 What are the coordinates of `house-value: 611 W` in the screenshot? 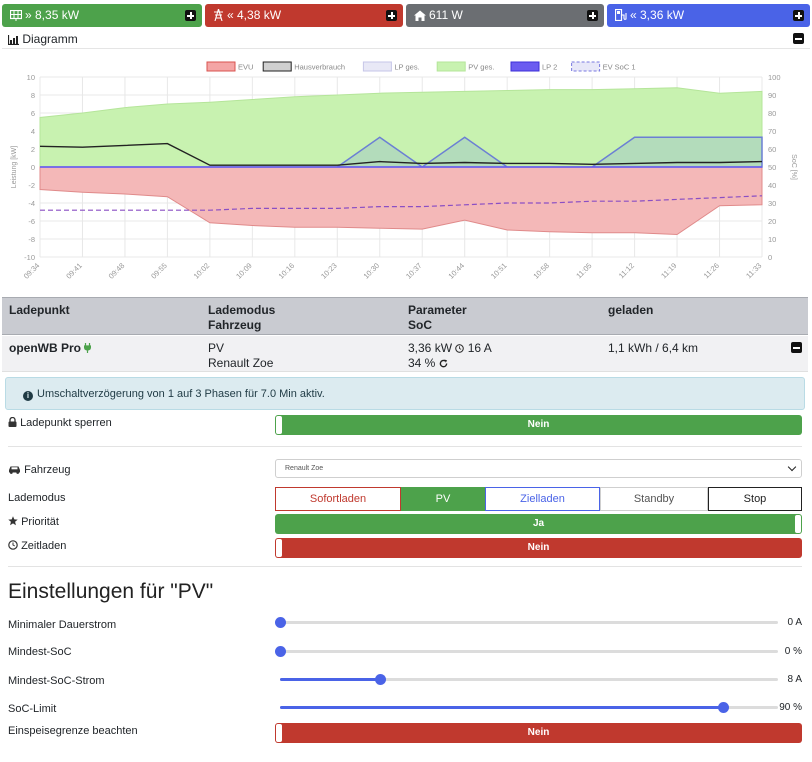 It's located at (446, 15).